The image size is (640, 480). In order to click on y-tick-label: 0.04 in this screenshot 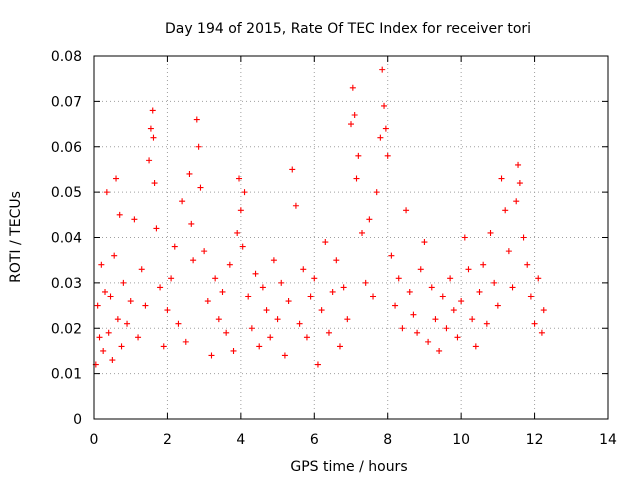, I will do `click(66, 239)`.